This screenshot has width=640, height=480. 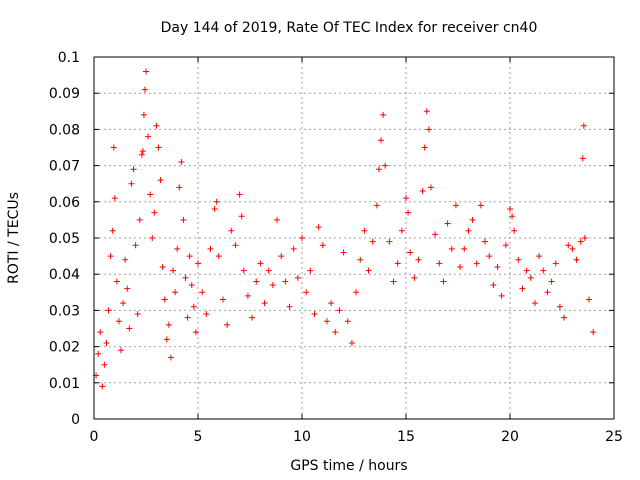 I want to click on y-tick-label: 0.1, so click(x=69, y=58).